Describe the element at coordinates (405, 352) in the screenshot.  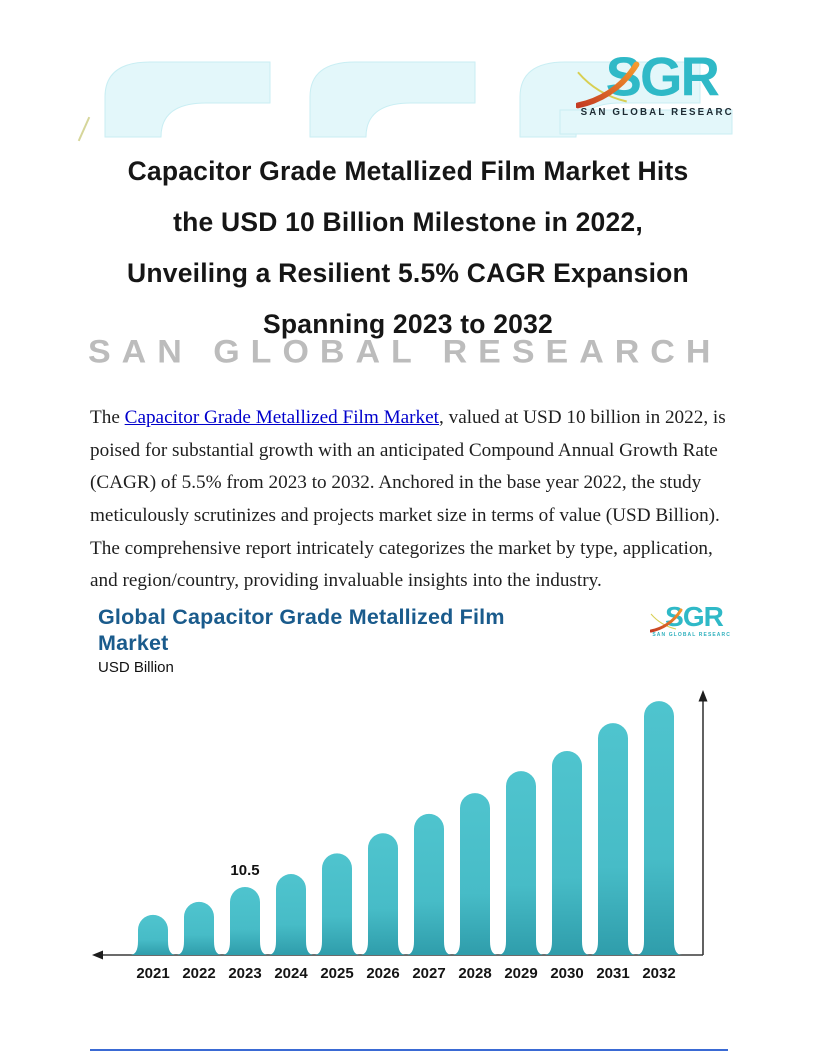
I see `watermark-text: SAN GLOBAL RESEARCH` at that location.